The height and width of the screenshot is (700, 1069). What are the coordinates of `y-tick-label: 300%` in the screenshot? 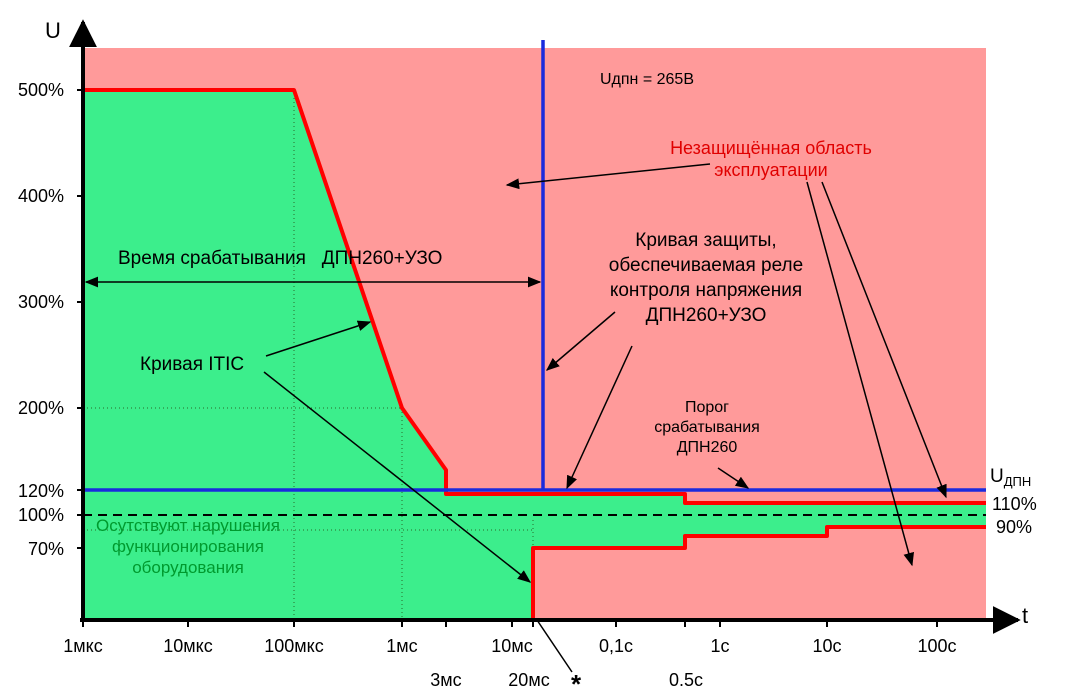 It's located at (41, 302).